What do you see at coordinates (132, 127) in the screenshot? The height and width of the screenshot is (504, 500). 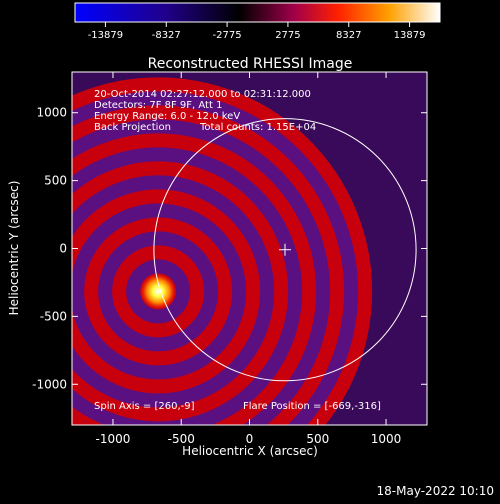 I see `annotation-method: Back Projection` at bounding box center [132, 127].